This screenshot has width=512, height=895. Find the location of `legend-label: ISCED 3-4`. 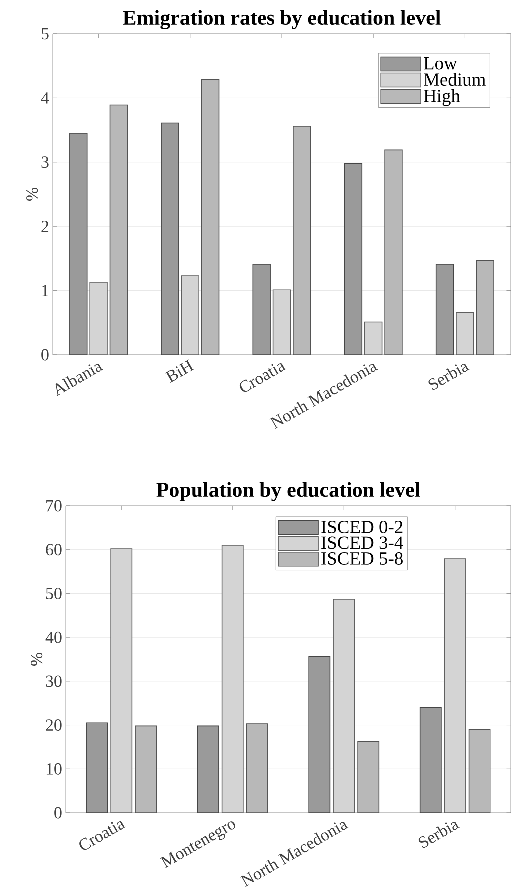

legend-label: ISCED 3-4 is located at coordinates (363, 543).